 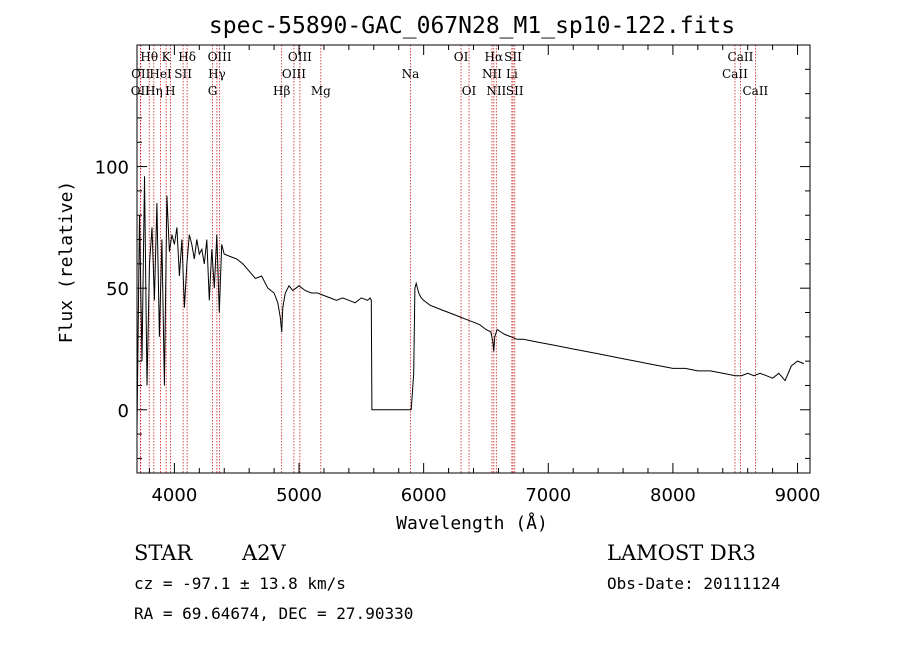 What do you see at coordinates (264, 553) in the screenshot?
I see `object-subclass: A2V` at bounding box center [264, 553].